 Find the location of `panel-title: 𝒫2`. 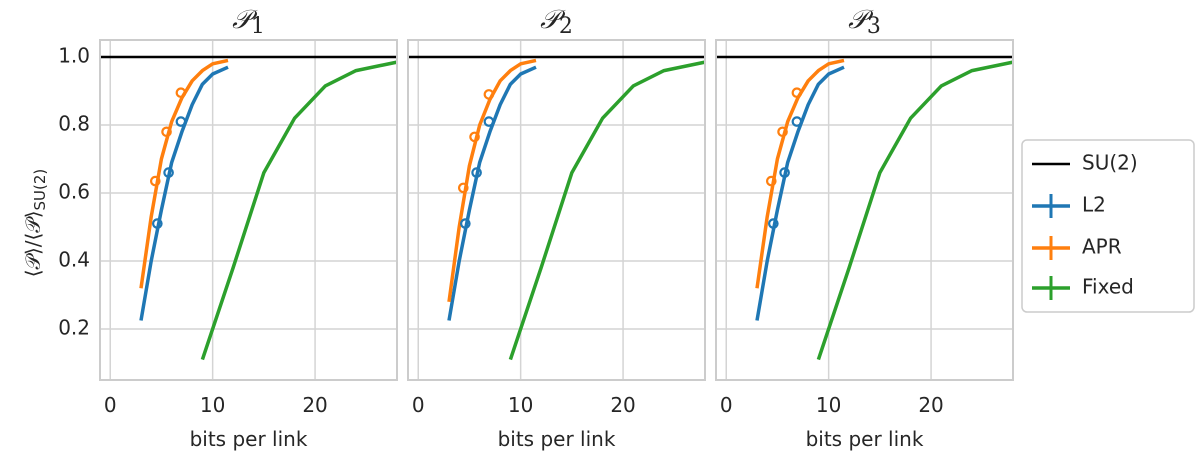

panel-title: 𝒫2 is located at coordinates (556, 22).